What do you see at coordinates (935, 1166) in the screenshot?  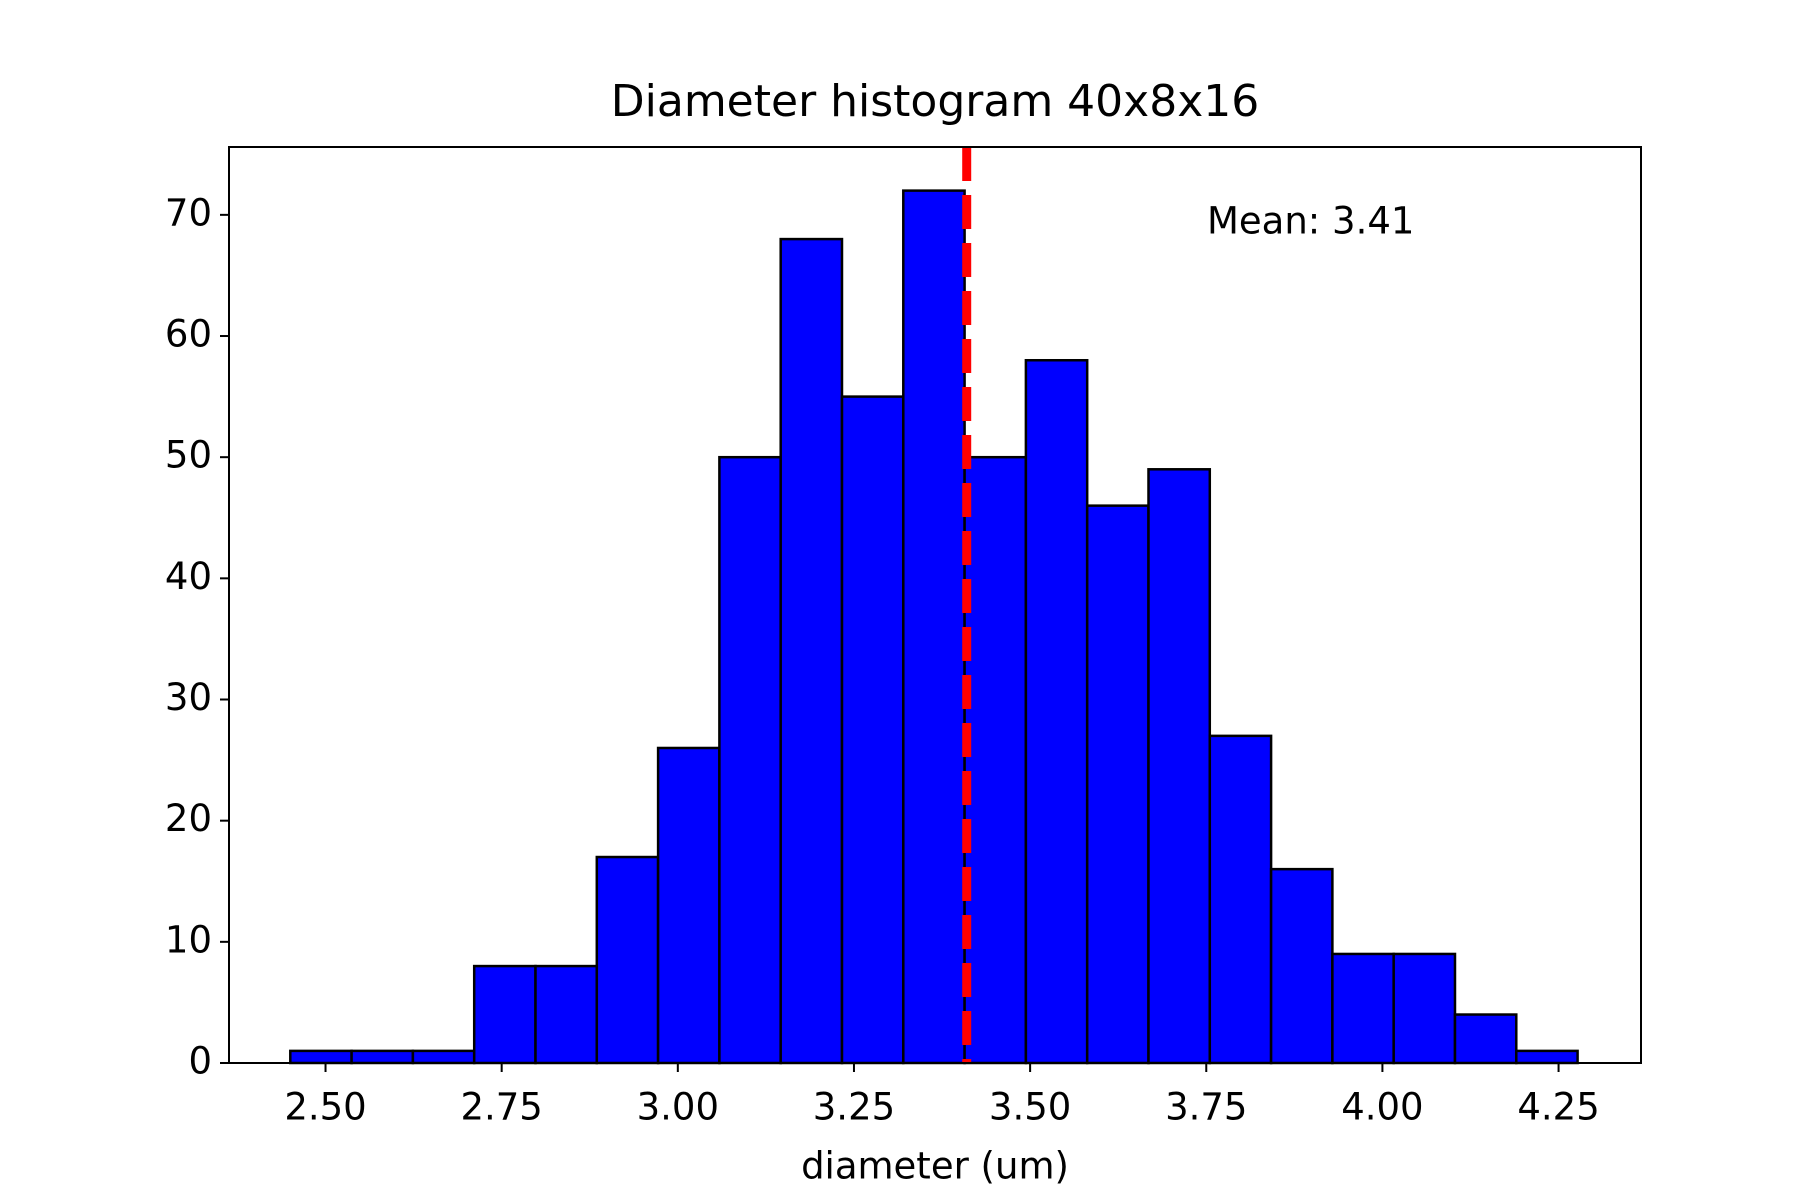 I see `x-axis-label: diameter (um)` at bounding box center [935, 1166].